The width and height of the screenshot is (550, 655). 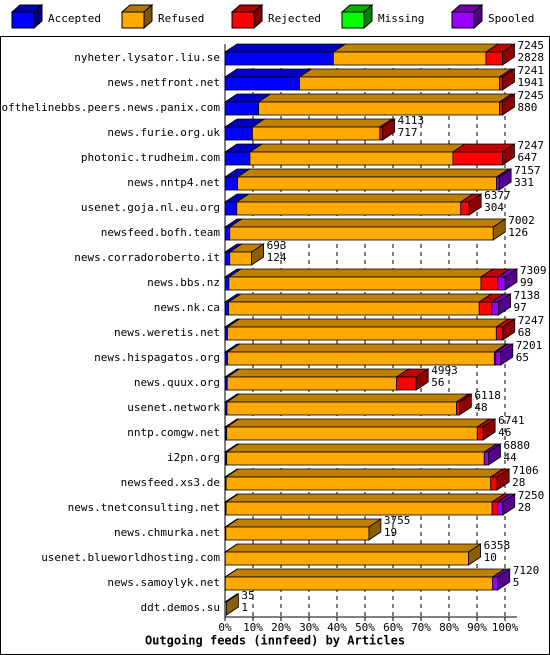 What do you see at coordinates (144, 507) in the screenshot?
I see `y-tick-label: news.tnetconsulting.net` at bounding box center [144, 507].